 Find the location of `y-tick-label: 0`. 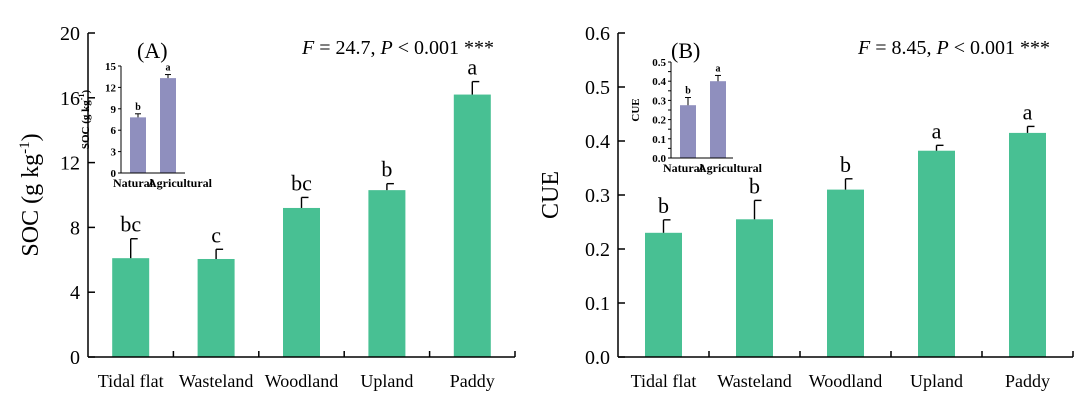

y-tick-label: 0 is located at coordinates (75, 358).